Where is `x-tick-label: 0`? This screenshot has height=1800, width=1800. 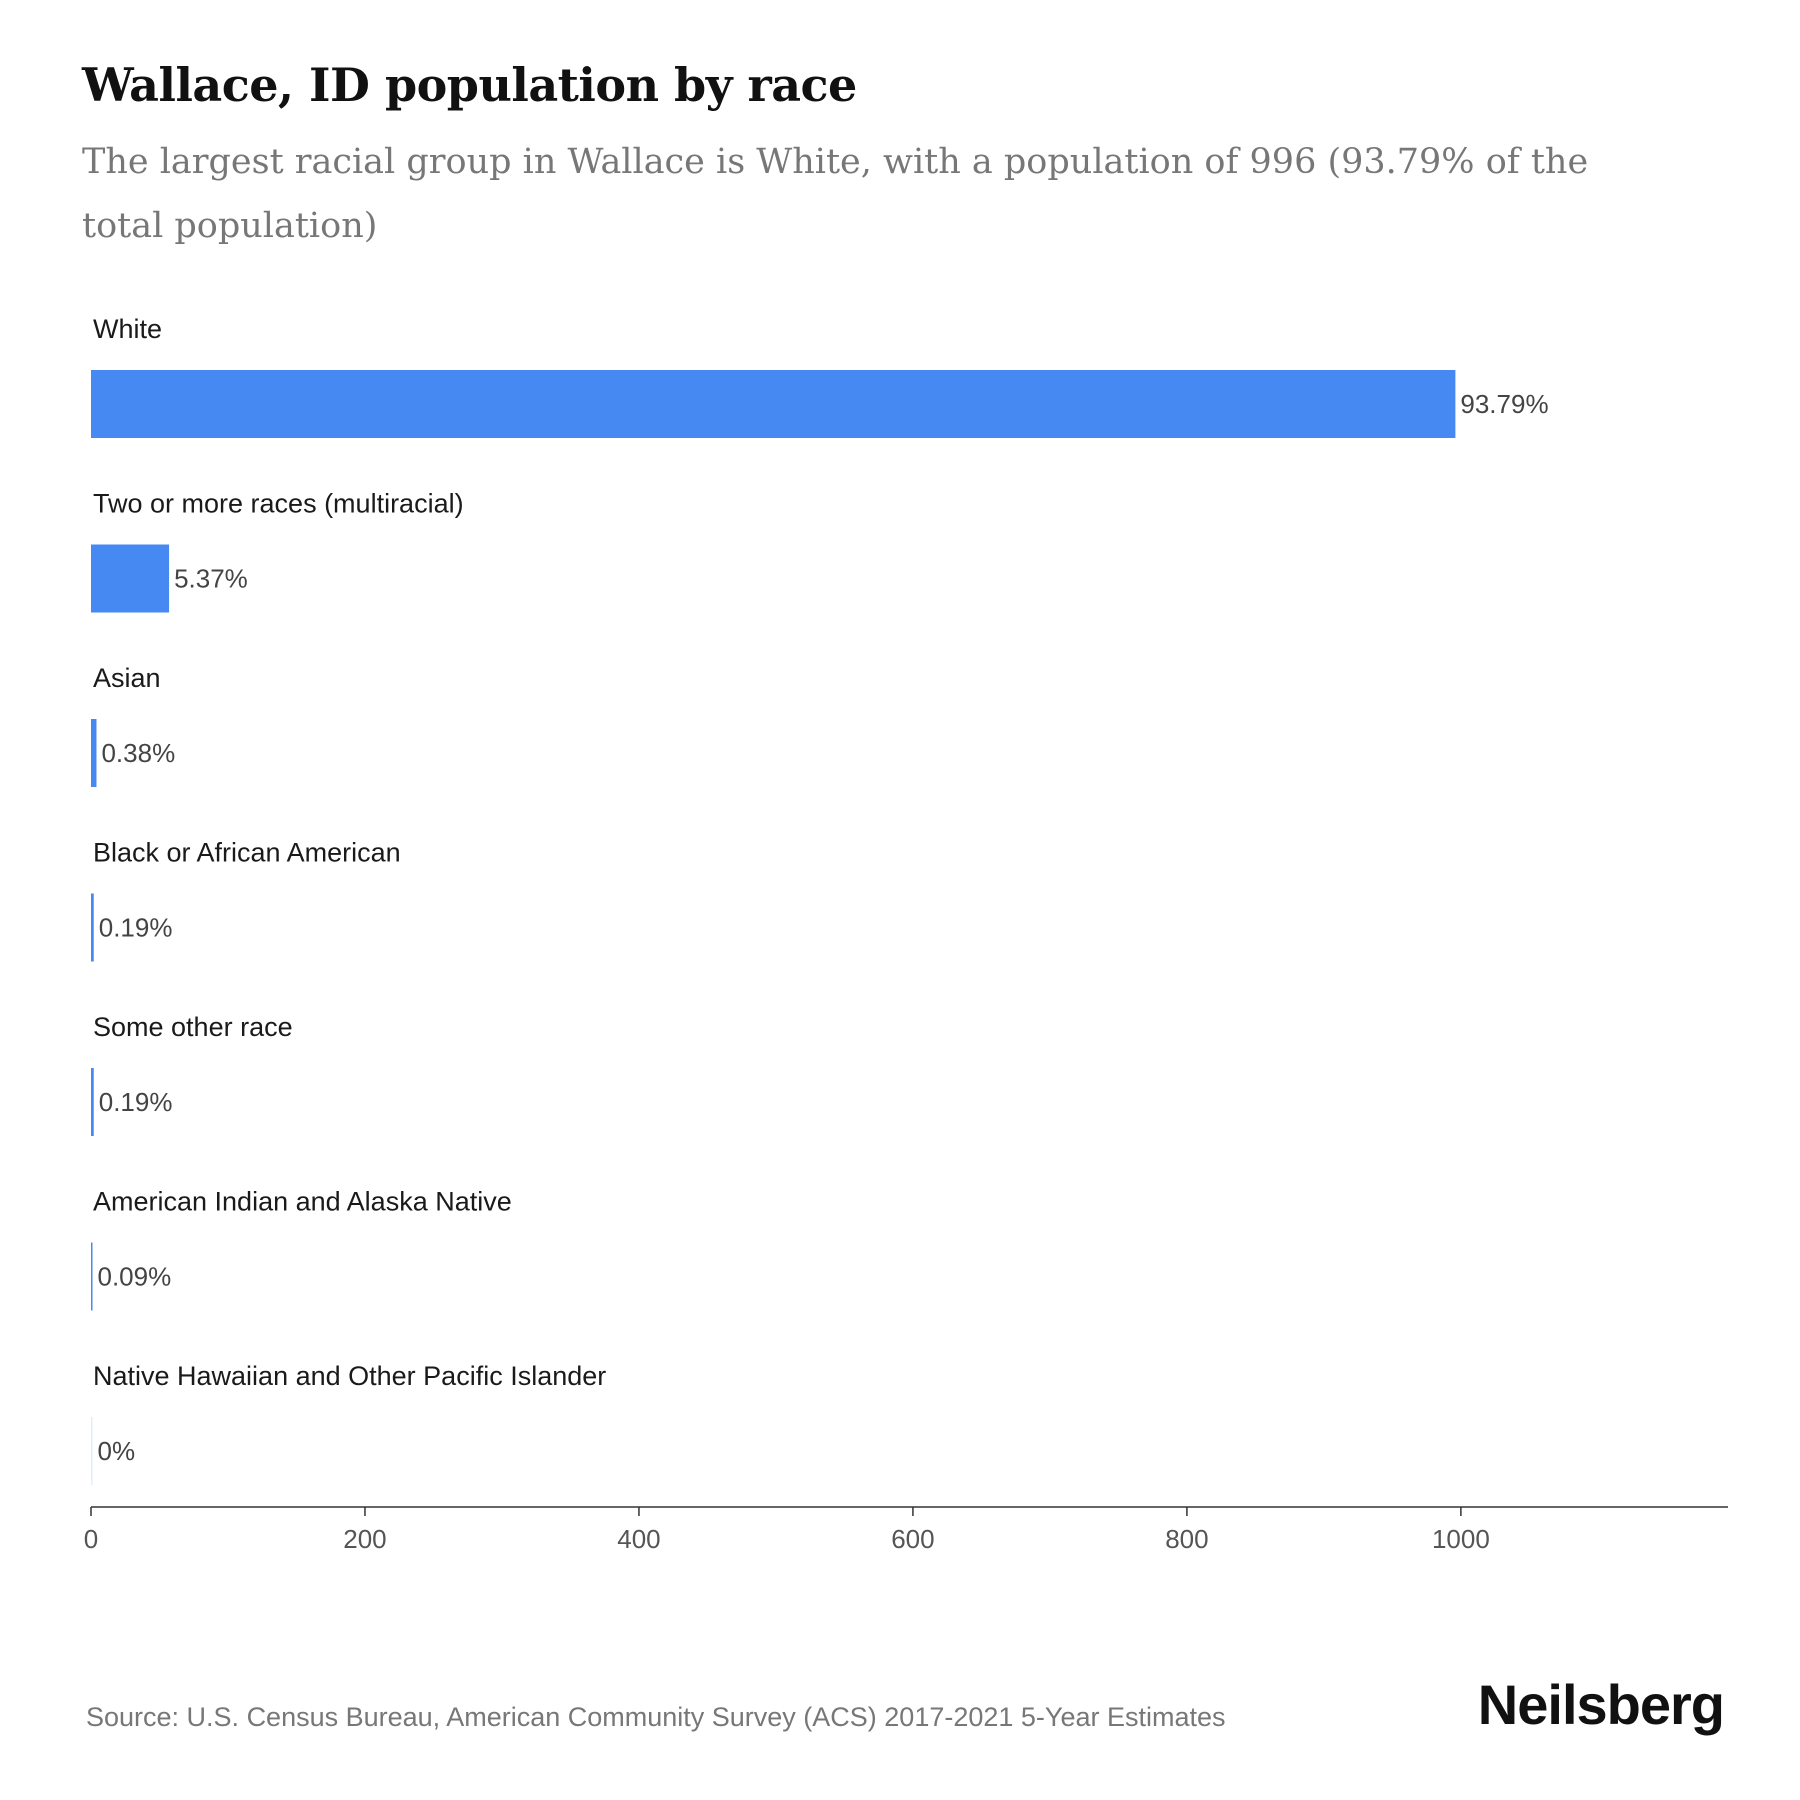
x-tick-label: 0 is located at coordinates (91, 1539).